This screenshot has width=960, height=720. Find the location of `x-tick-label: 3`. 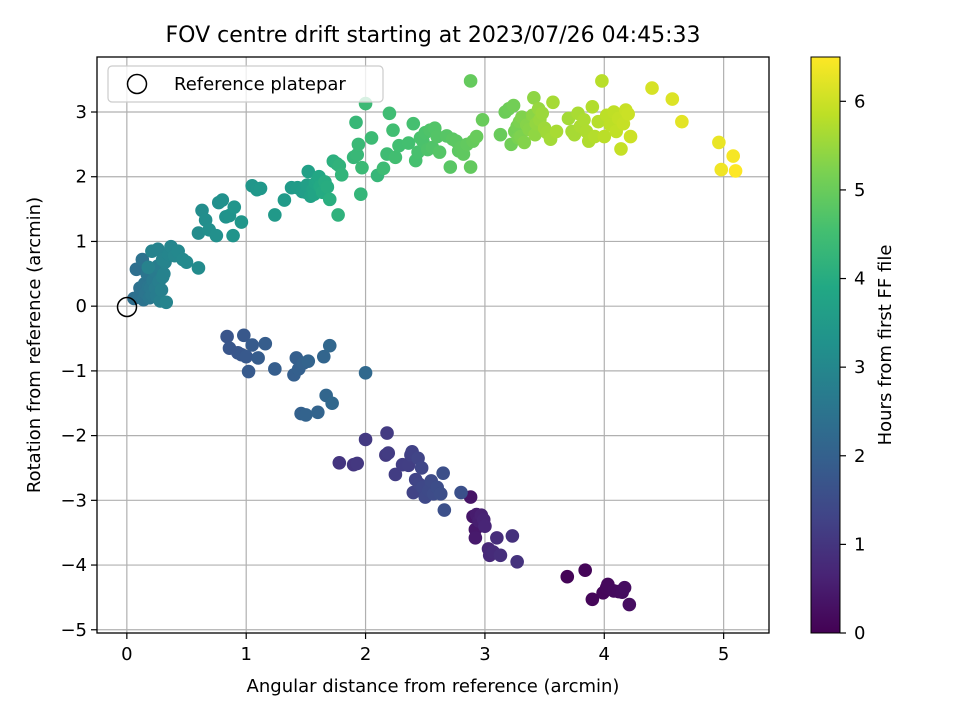

x-tick-label: 3 is located at coordinates (484, 654).